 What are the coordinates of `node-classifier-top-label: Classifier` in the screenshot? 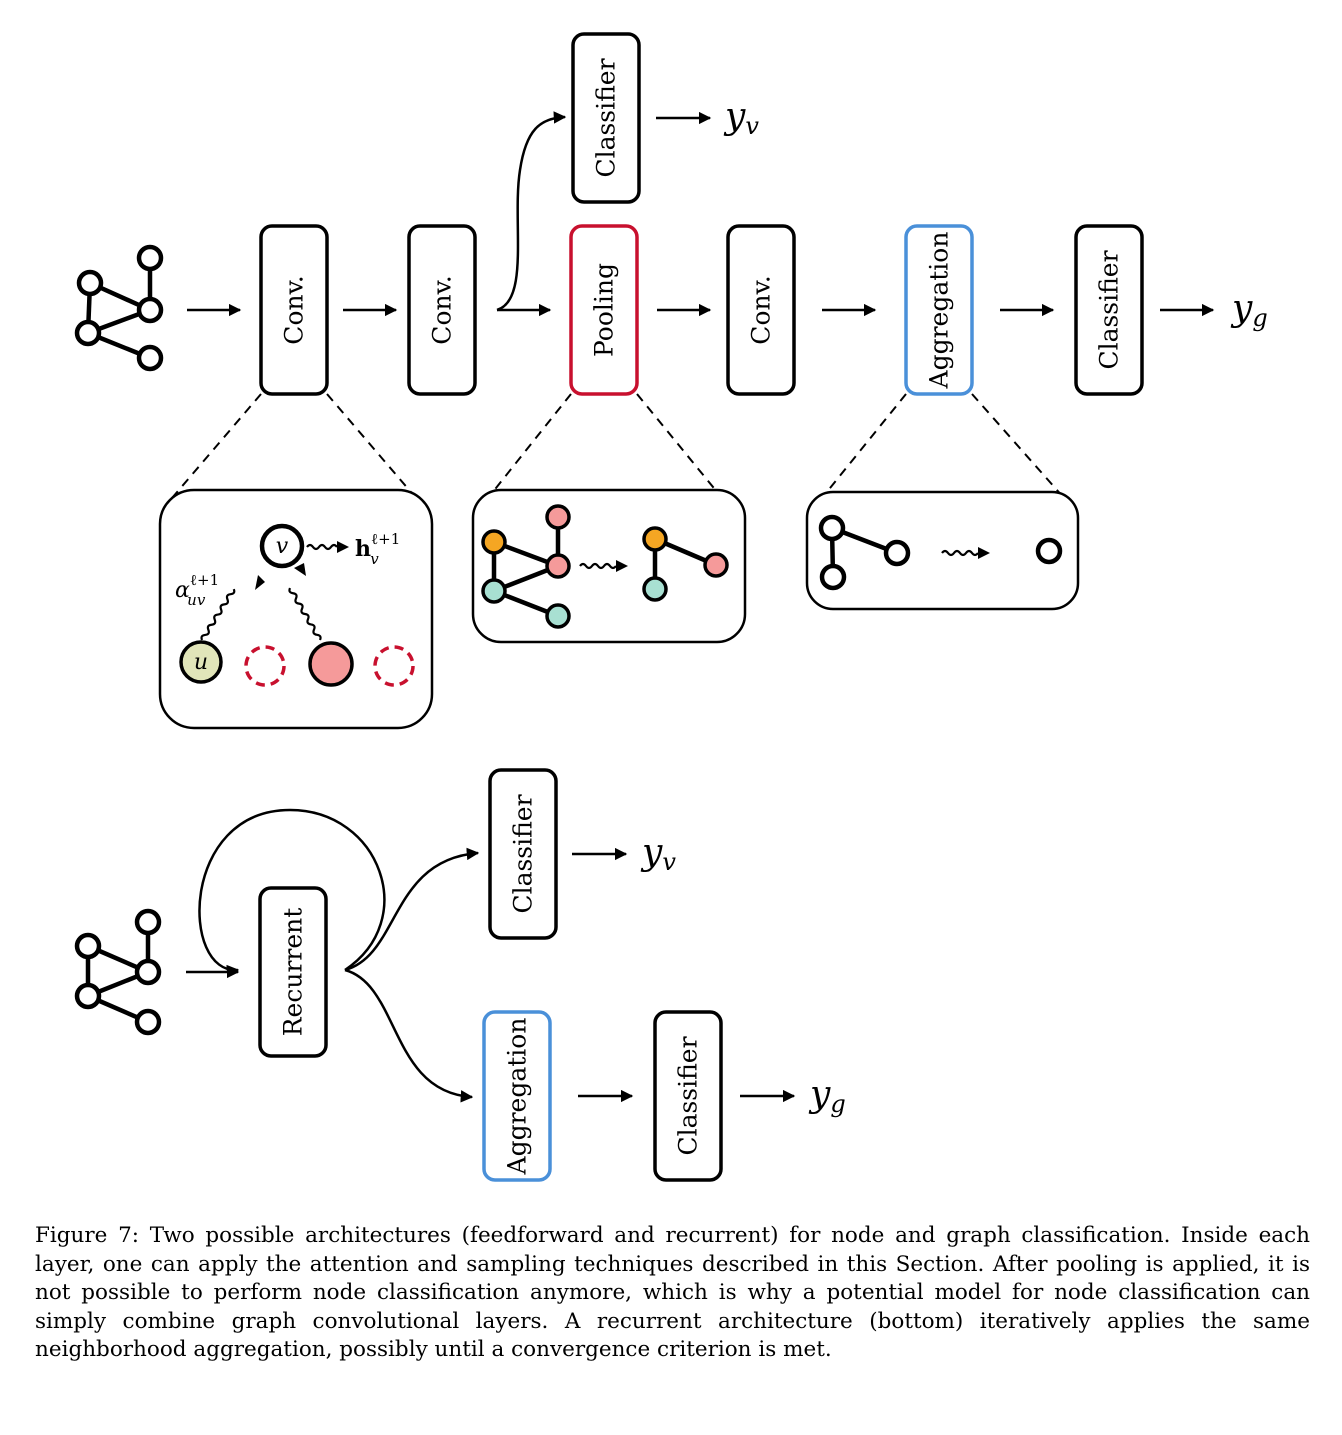 It's located at (606, 117).